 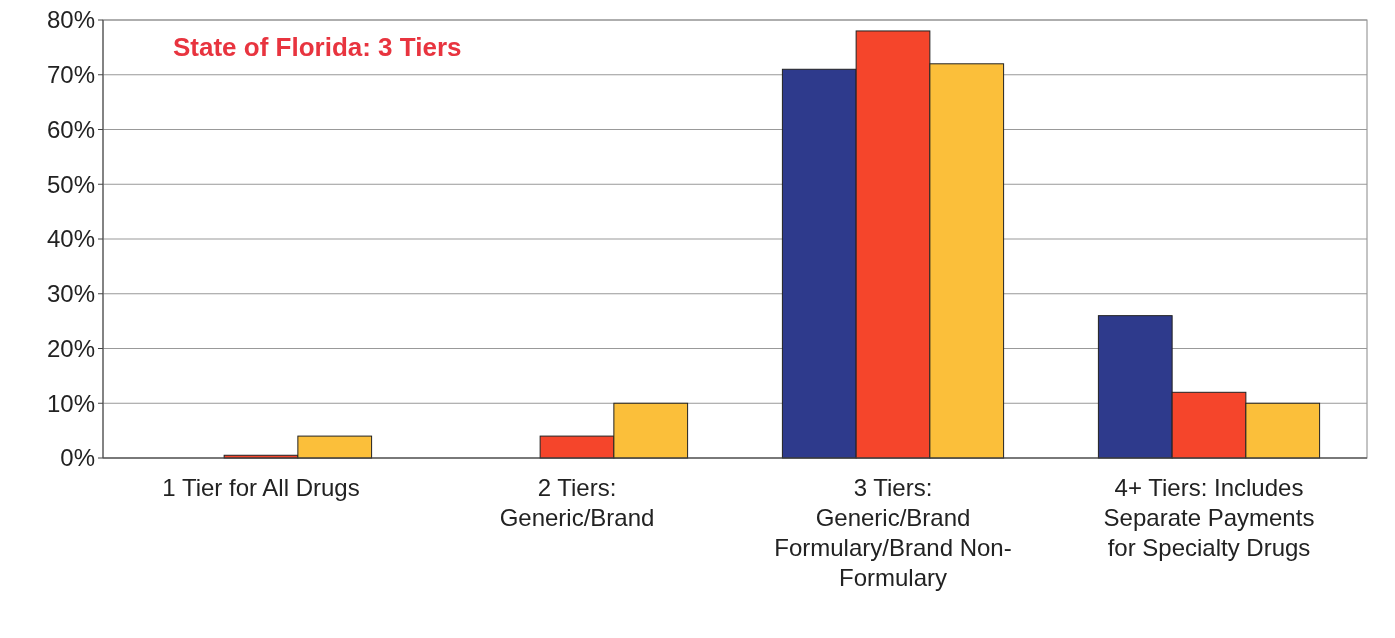 What do you see at coordinates (577, 502) in the screenshot?
I see `x-tick-label: 2 Tiers: Generic/Brand` at bounding box center [577, 502].